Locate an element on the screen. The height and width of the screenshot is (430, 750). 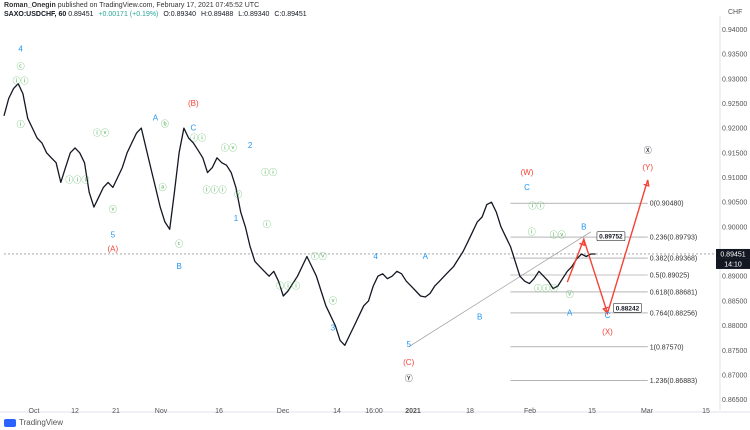
x-tick-label: 12 is located at coordinates (75, 411).